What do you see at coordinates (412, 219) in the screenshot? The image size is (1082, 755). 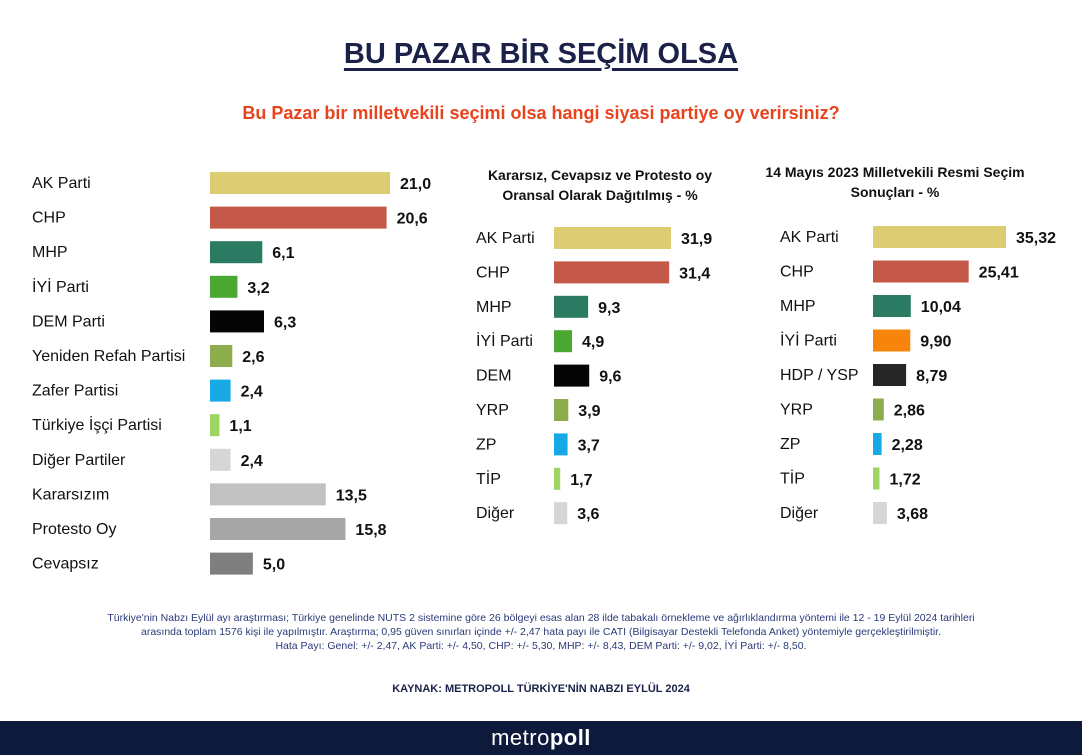 I see `value-label: 20,6` at bounding box center [412, 219].